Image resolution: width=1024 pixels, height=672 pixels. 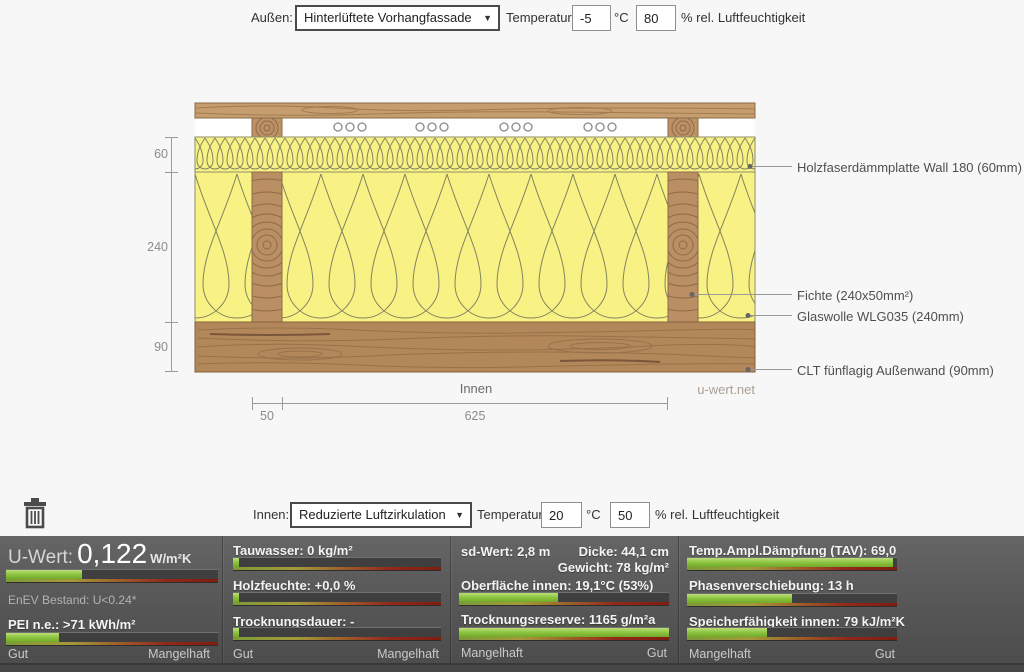 What do you see at coordinates (372, 514) in the screenshot?
I see `inside-material-value: Reduzierte Luftzirkulation` at bounding box center [372, 514].